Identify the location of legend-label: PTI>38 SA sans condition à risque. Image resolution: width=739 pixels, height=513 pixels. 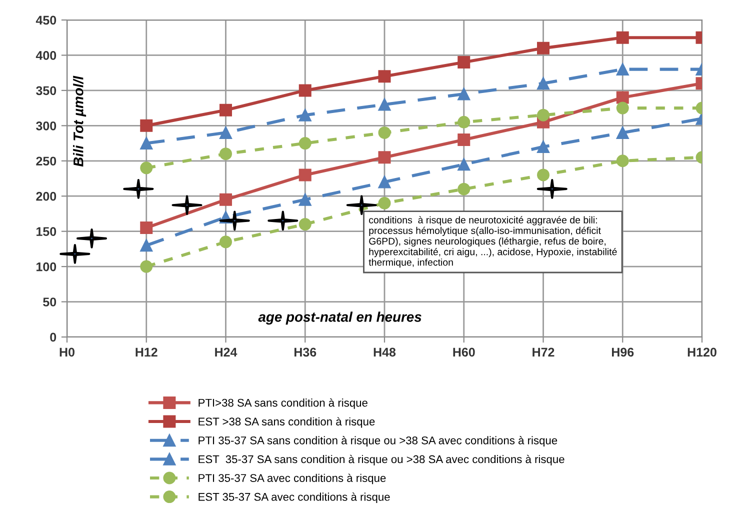
(283, 403).